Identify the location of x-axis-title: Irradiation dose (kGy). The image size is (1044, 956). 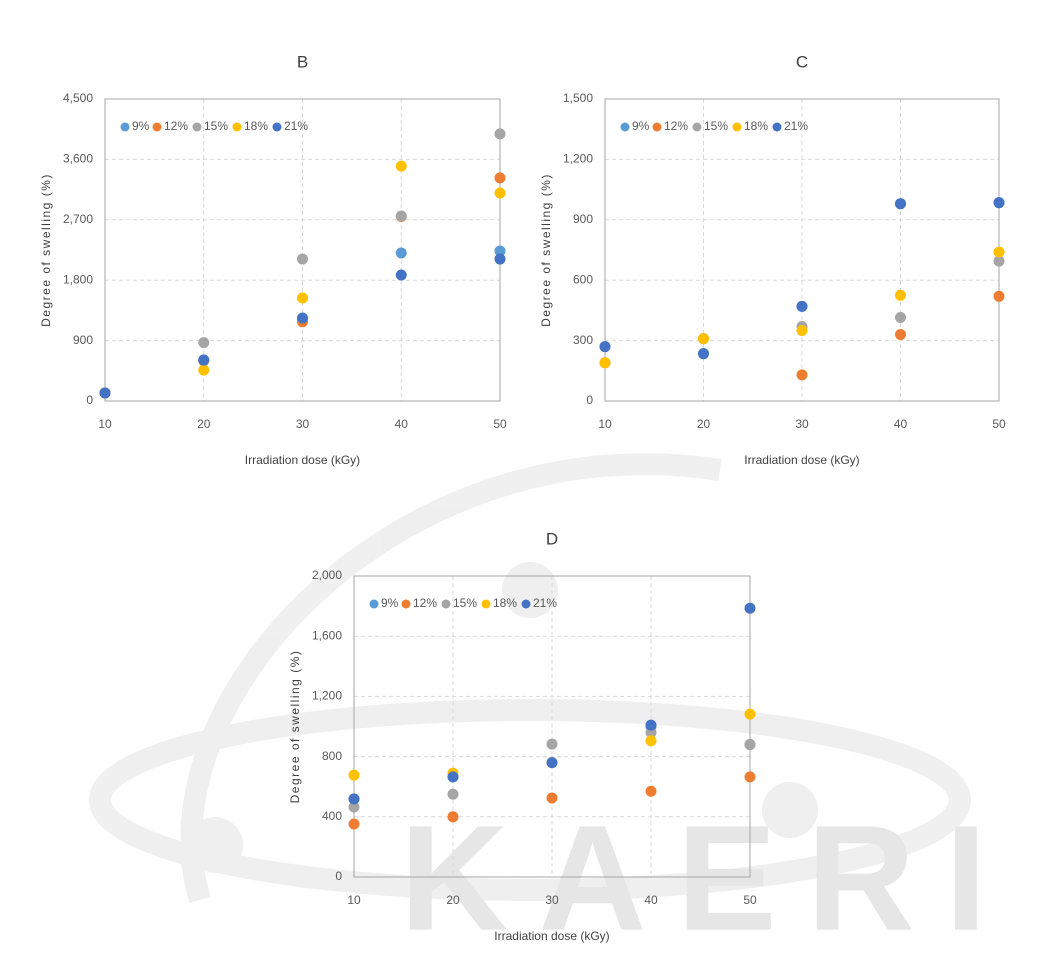
(551, 936).